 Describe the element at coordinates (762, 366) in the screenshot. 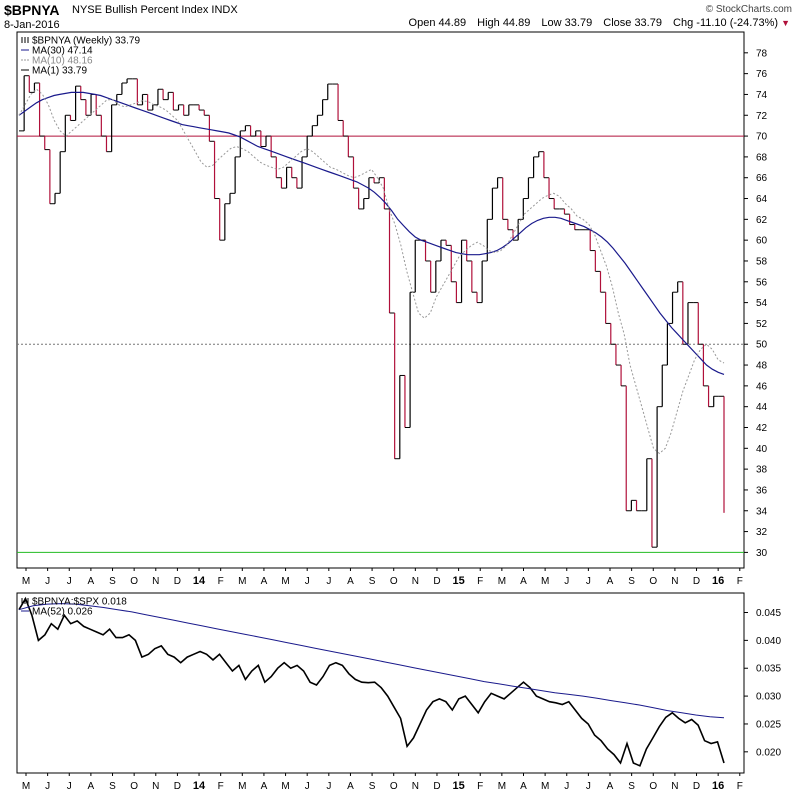

I see `ytick-label: 48` at that location.